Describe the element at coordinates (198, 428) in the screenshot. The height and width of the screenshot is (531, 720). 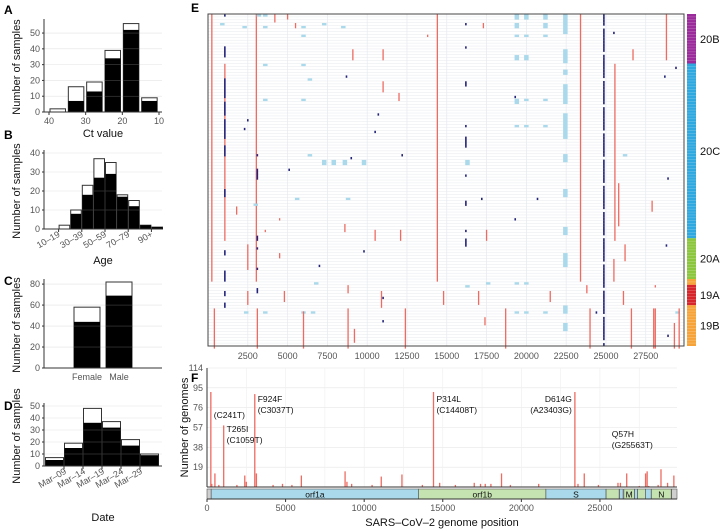
I see `y-tick-label: 57` at that location.